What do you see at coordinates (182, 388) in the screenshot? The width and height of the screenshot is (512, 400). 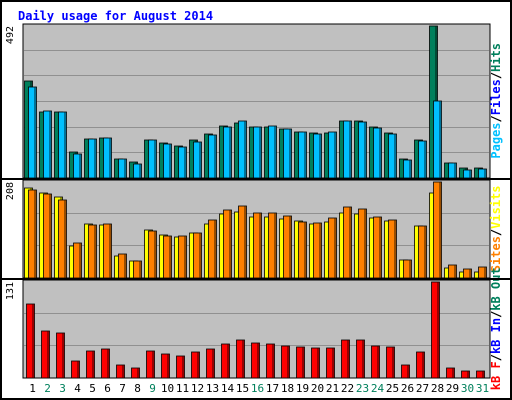 I see `x-tick-label: 11` at bounding box center [182, 388].